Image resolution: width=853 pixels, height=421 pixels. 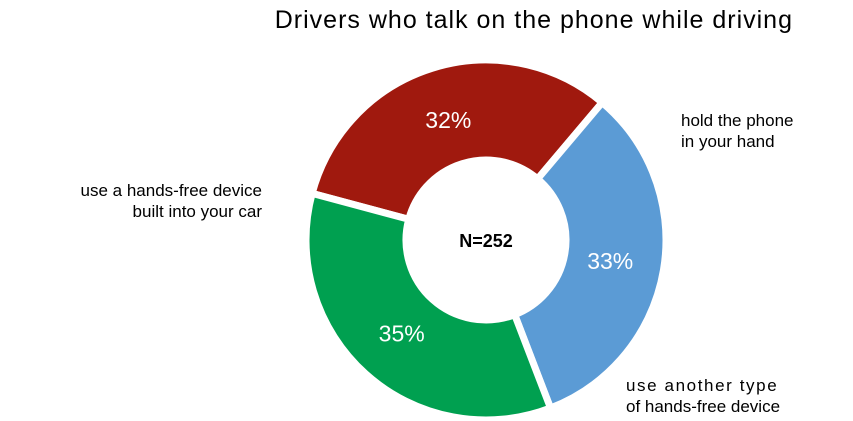 I want to click on donut-hole, so click(x=486, y=240).